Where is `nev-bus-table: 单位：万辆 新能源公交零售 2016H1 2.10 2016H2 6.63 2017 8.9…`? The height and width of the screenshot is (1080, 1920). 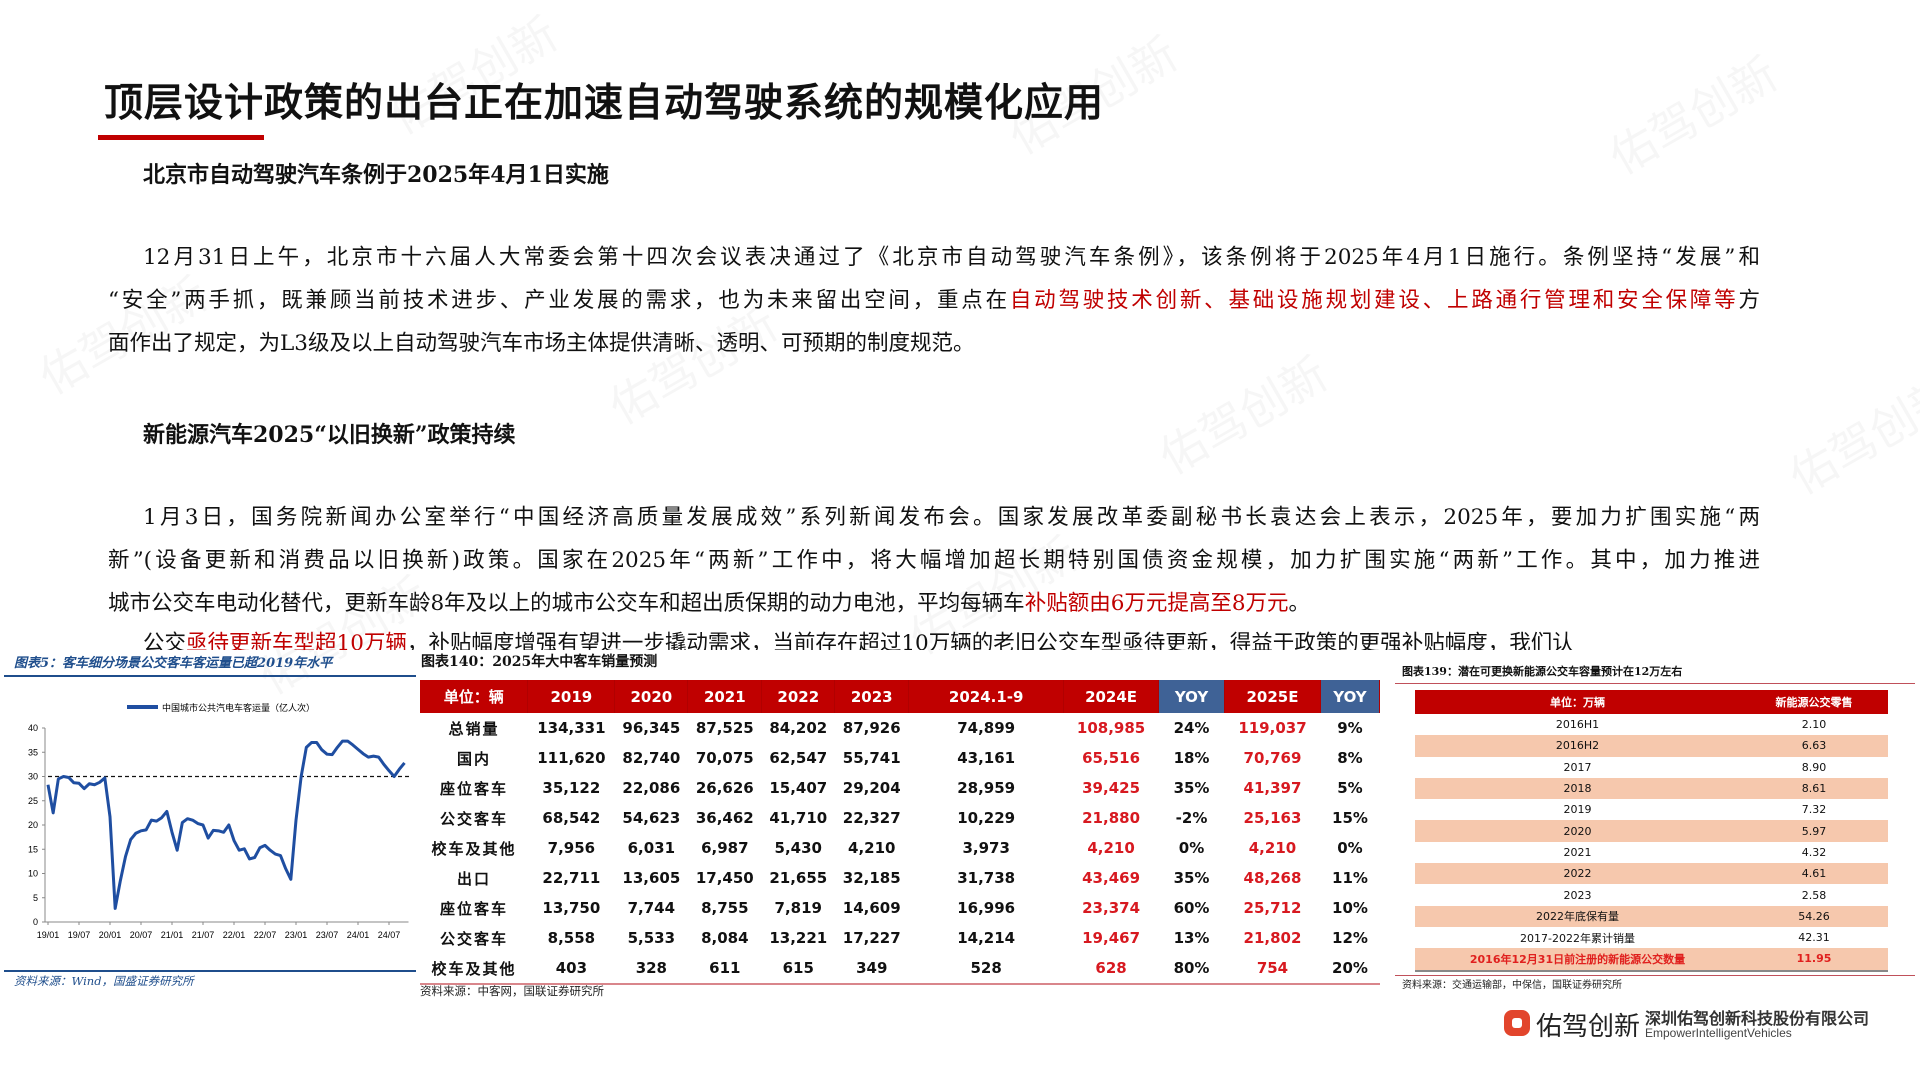 nev-bus-table: 单位：万辆 新能源公交零售 2016H1 2.10 2016H2 6.63 2017 8.9… is located at coordinates (1651, 831).